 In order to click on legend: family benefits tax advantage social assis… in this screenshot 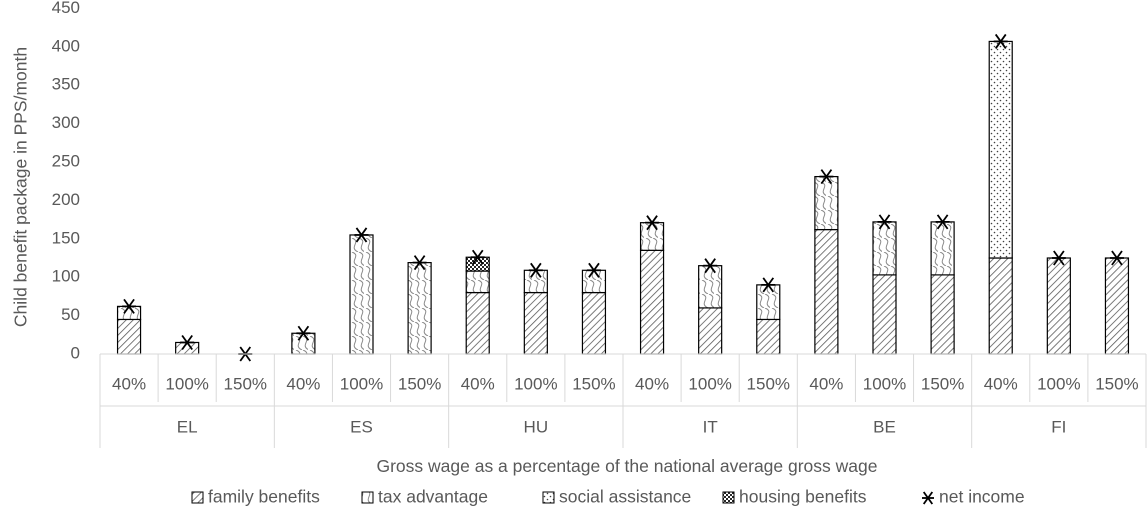, I will do `click(608, 497)`.